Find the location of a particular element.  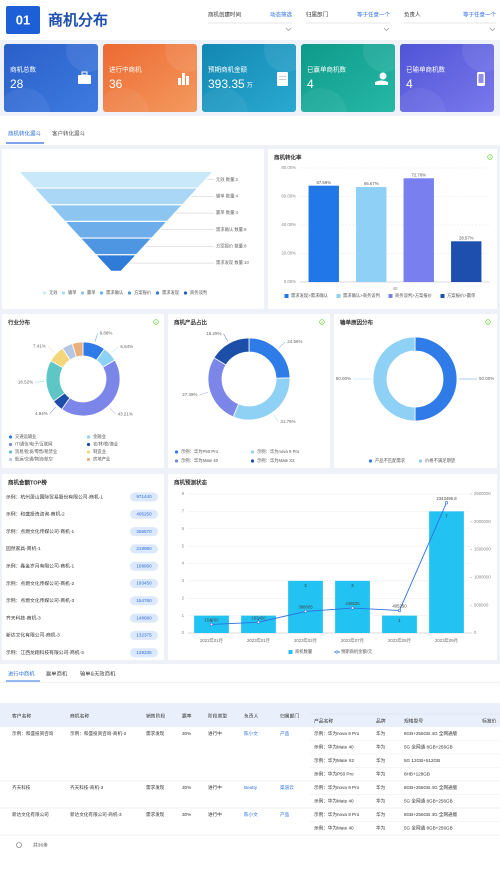

cell: 示例：华为Mate X2 is located at coordinates (334, 760).